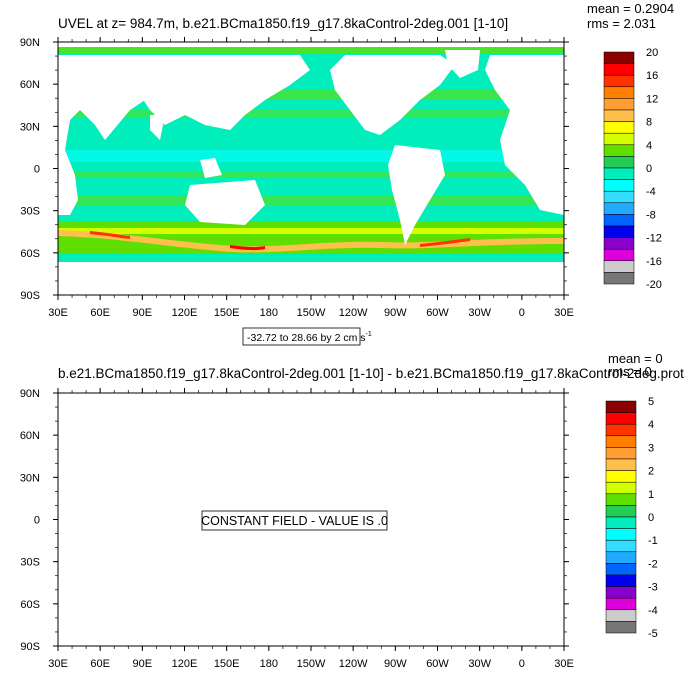  Describe the element at coordinates (651, 215) in the screenshot. I see `colorbar-label: -8` at that location.